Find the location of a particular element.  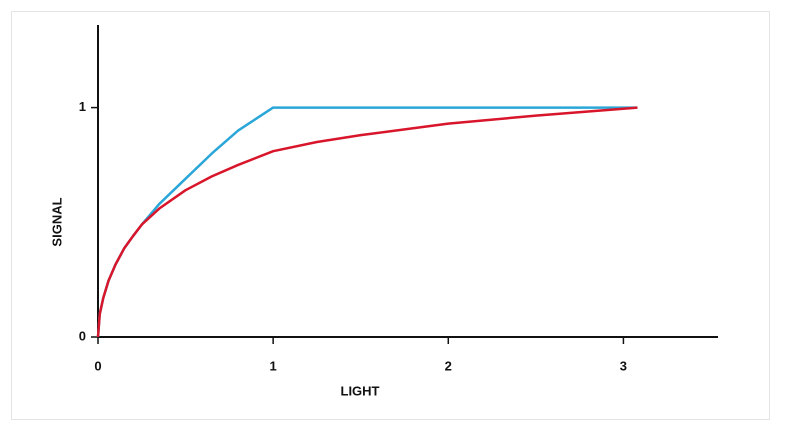

y-tick-label: 1 is located at coordinates (82, 106).